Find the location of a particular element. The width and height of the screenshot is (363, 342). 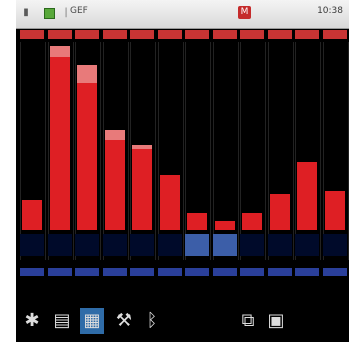

status-bar: ▮ | GEF M 10:38 is located at coordinates (182, 14).